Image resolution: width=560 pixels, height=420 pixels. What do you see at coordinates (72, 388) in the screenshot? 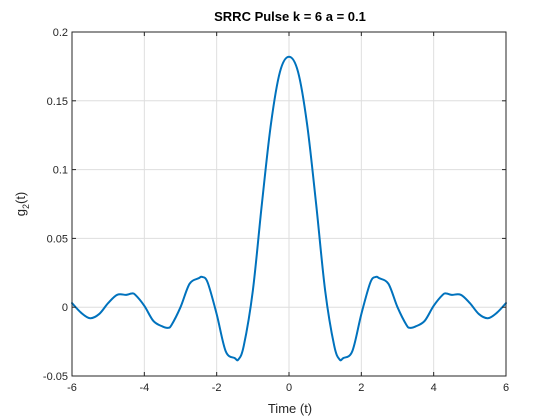
I see `x-tick-label-0: -6` at bounding box center [72, 388].